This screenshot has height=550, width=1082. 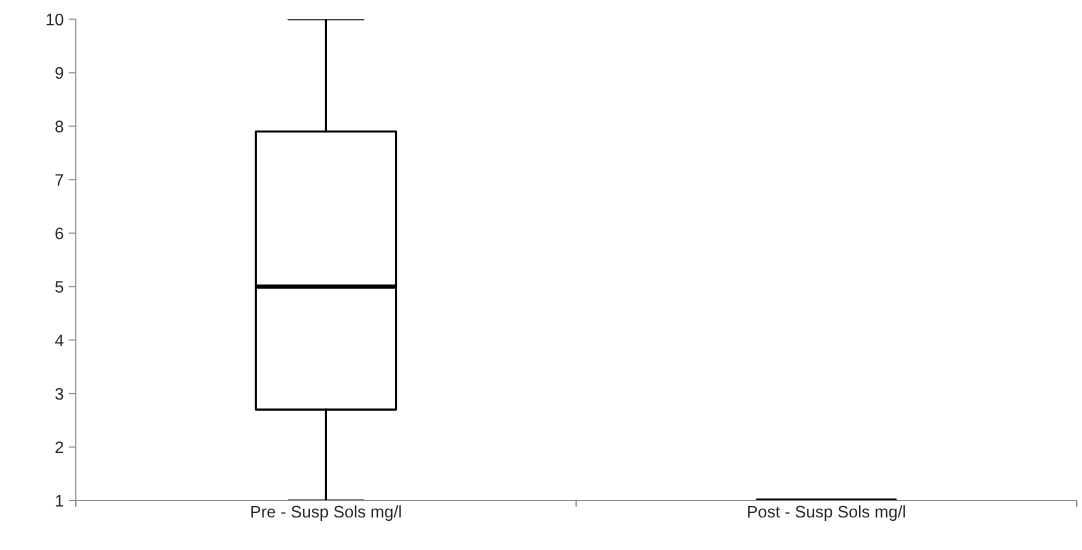 What do you see at coordinates (59, 126) in the screenshot?
I see `y-tick-label: 8` at bounding box center [59, 126].